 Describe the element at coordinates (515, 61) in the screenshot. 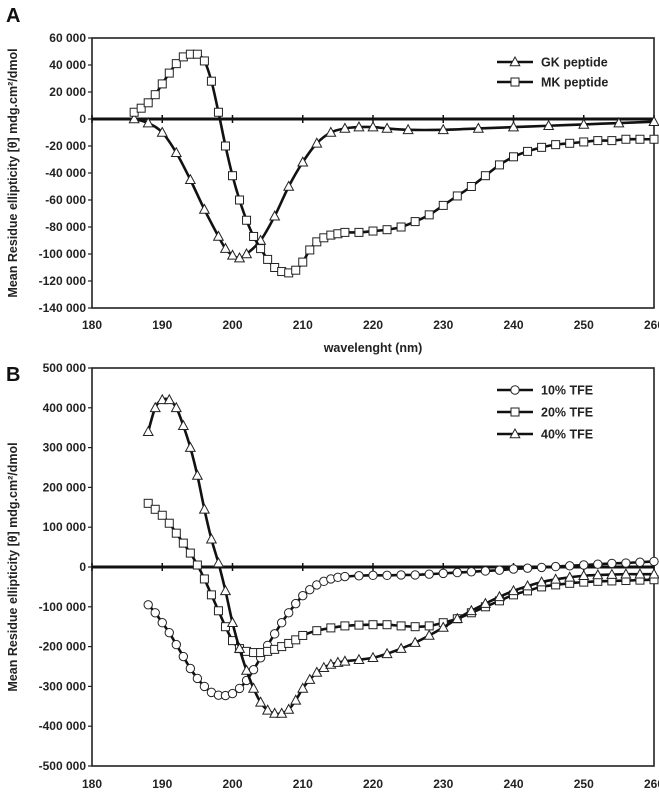

I see `legend-marker-triangle` at that location.